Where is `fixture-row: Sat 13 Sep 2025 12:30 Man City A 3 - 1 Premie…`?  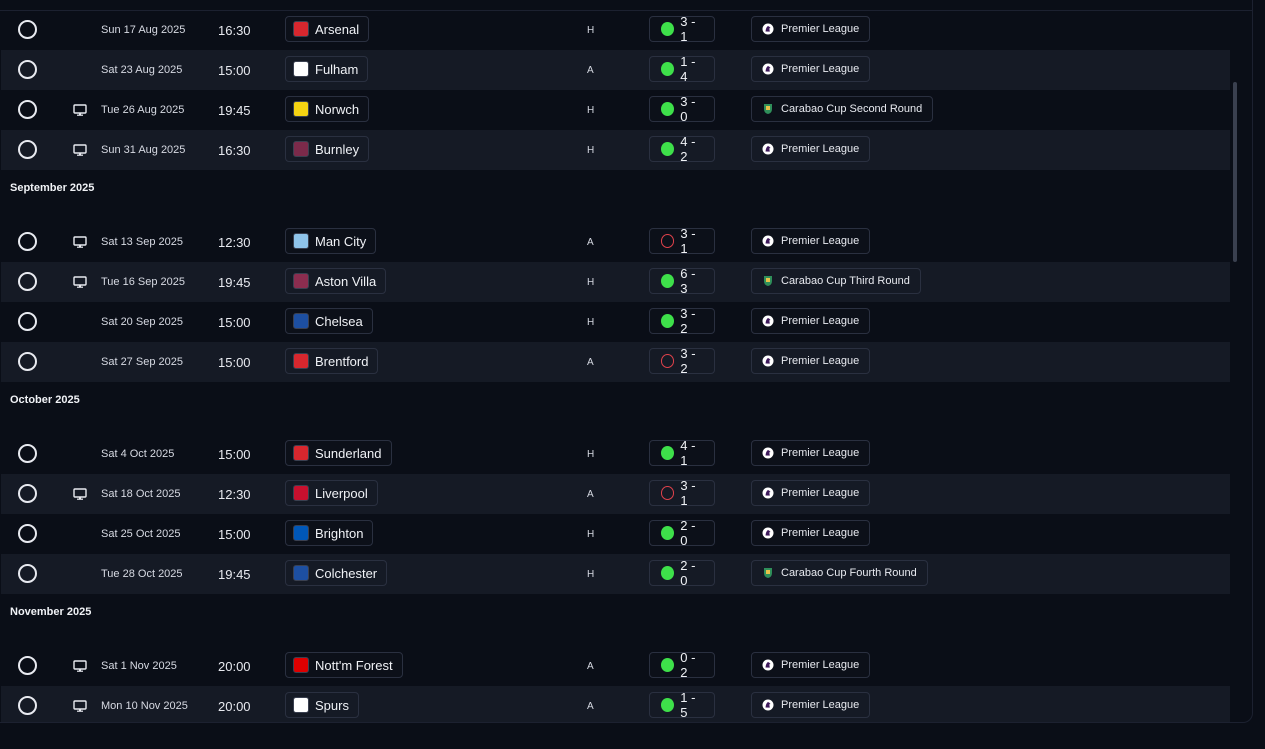
fixture-row: Sat 13 Sep 2025 12:30 Man City A 3 - 1 Premie… is located at coordinates (615, 242).